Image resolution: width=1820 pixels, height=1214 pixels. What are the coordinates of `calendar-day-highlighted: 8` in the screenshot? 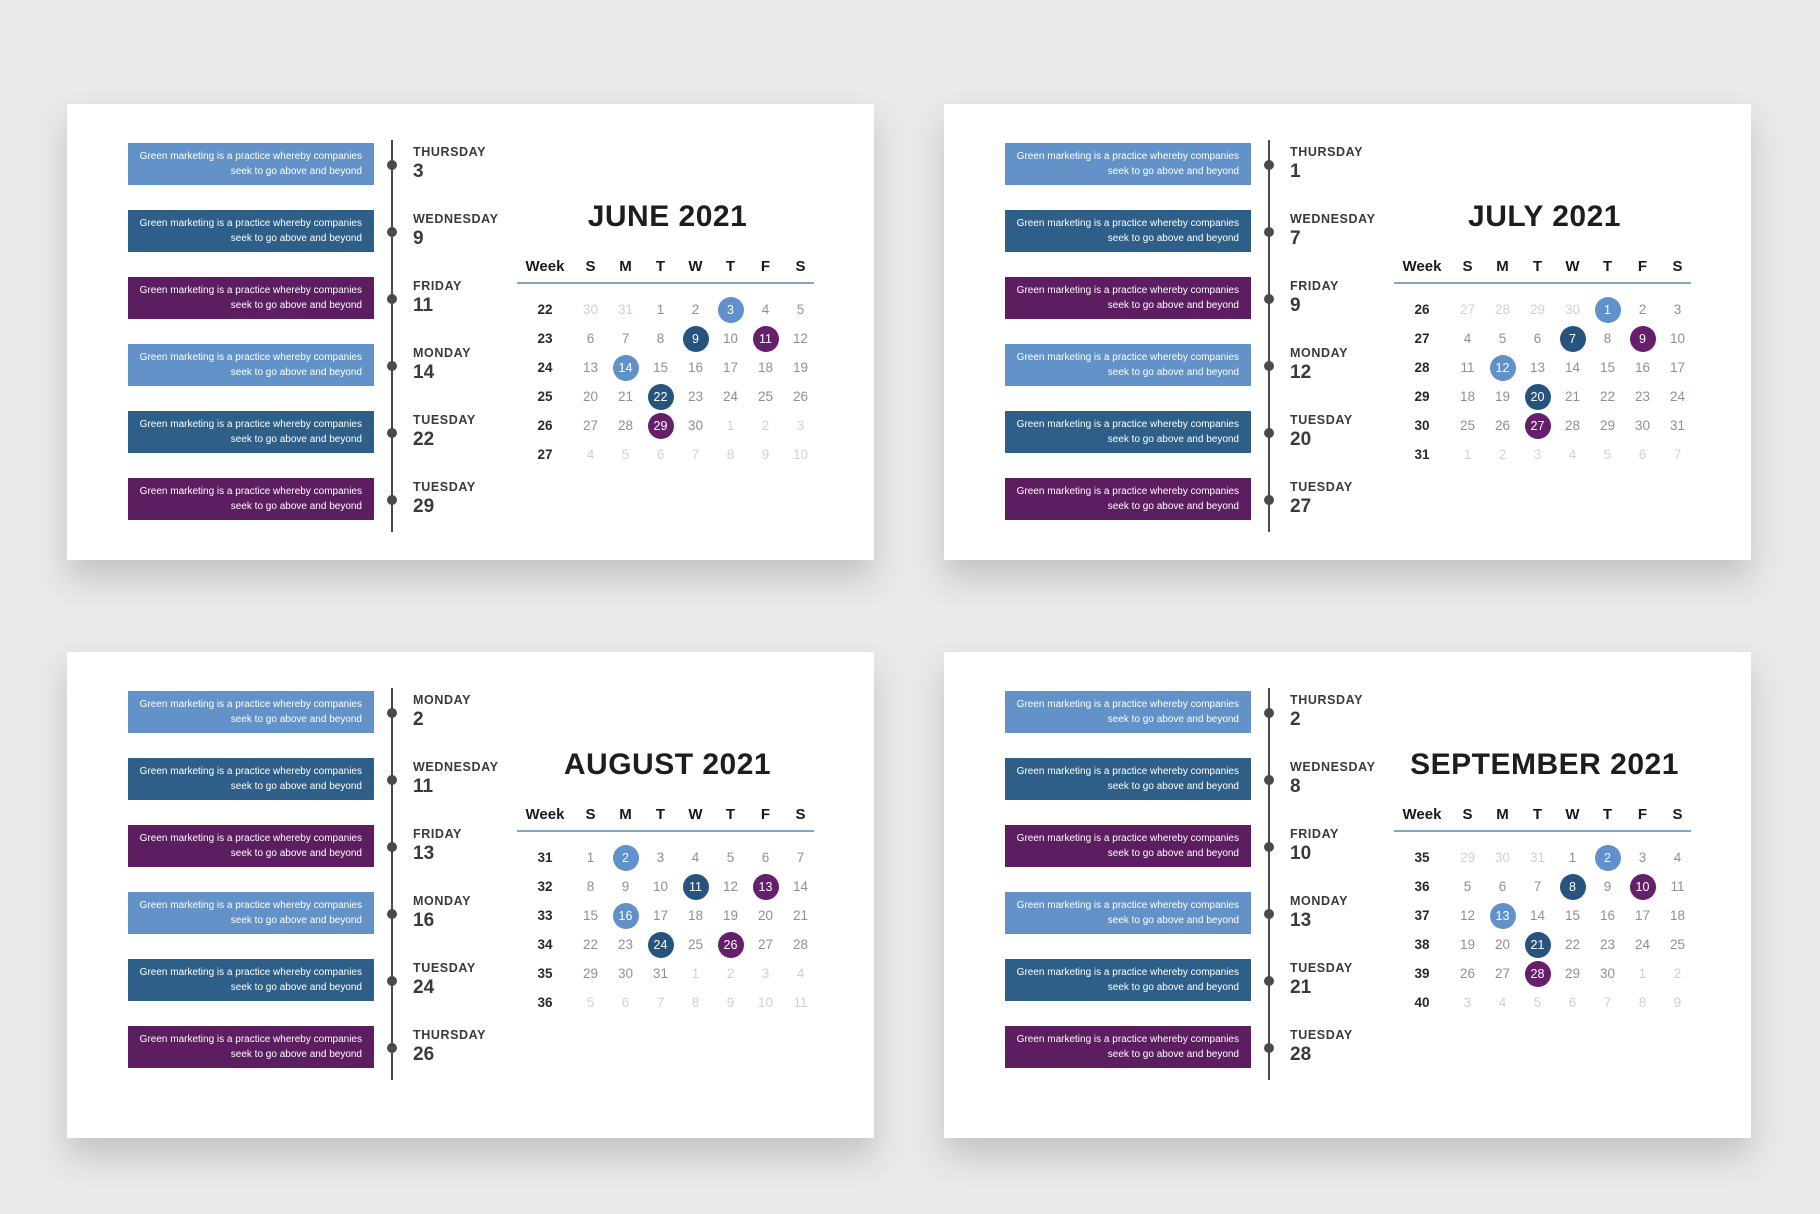 It's located at (1572, 886).